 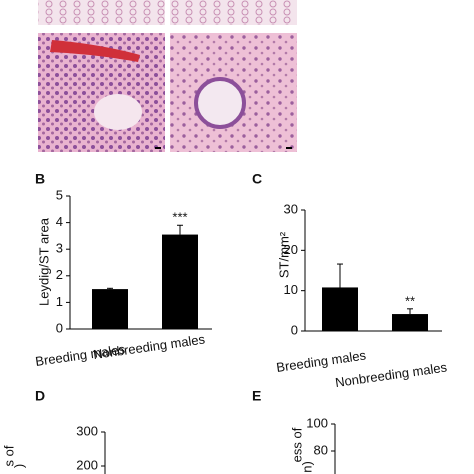 I want to click on y-tick-label: 4, so click(x=59, y=221).